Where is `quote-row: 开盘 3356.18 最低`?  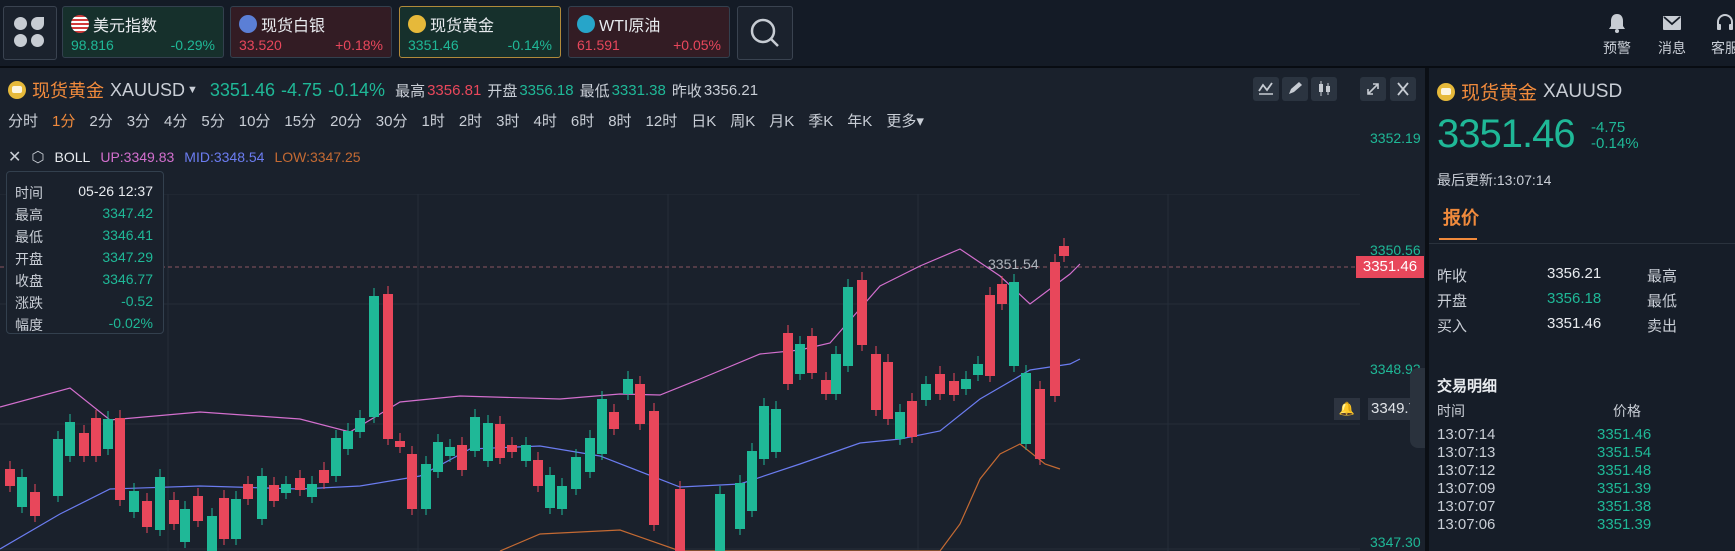 quote-row: 开盘 3356.18 最低 is located at coordinates (1557, 300).